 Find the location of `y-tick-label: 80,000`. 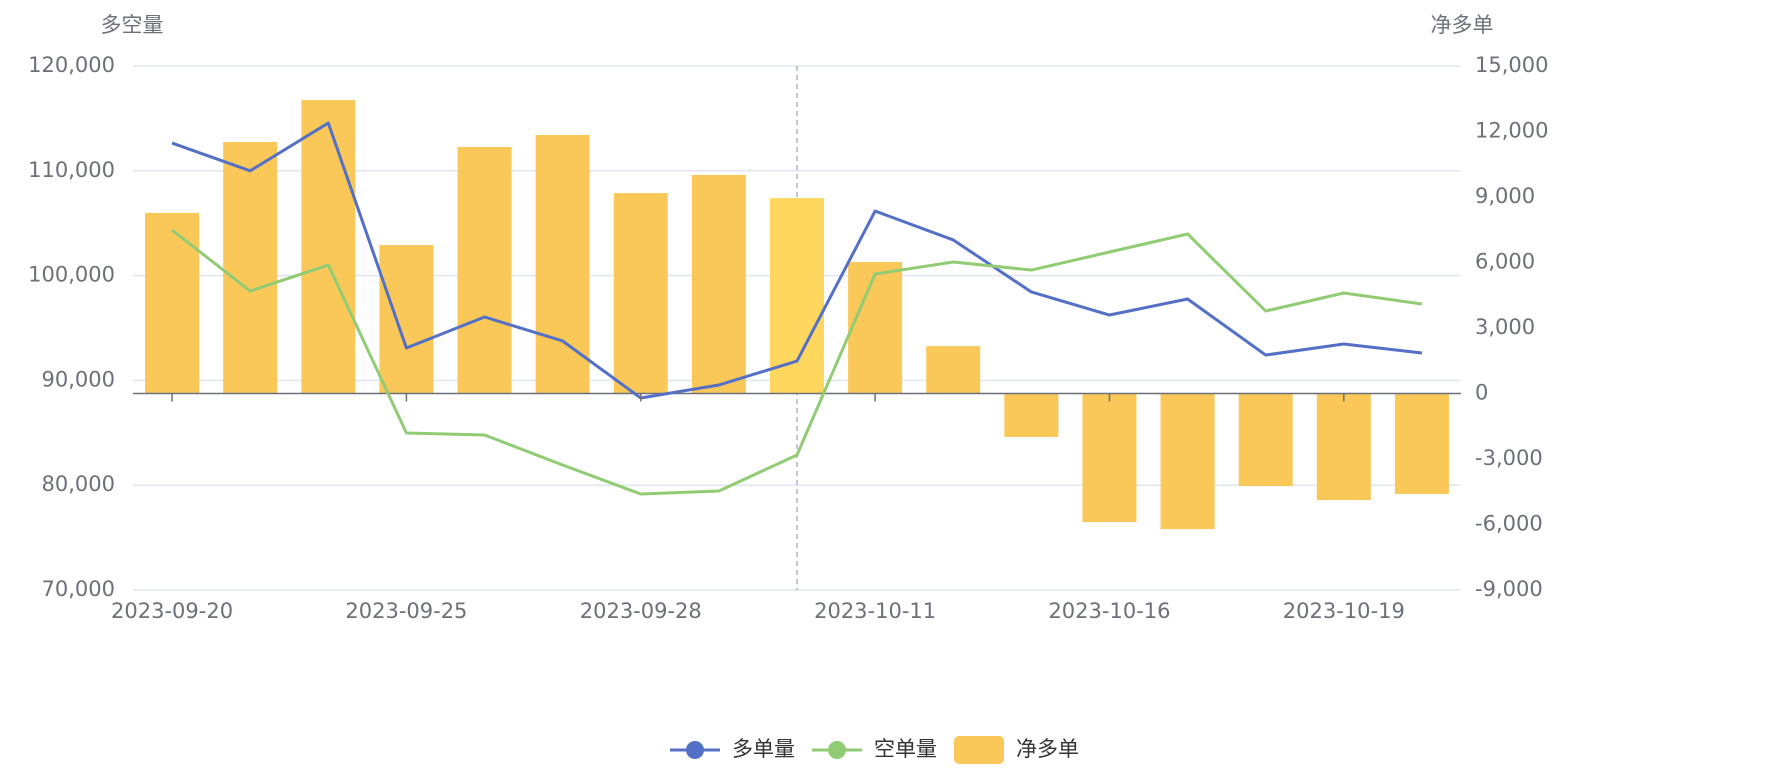

y-tick-label: 80,000 is located at coordinates (78, 484).